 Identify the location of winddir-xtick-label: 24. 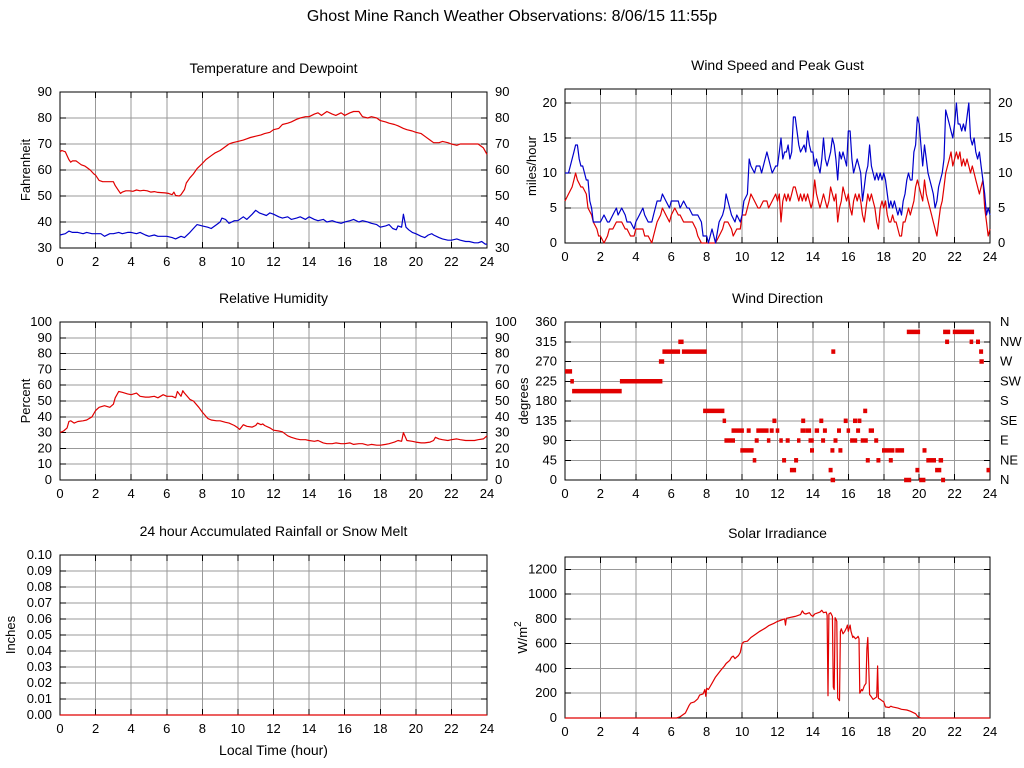
(990, 493).